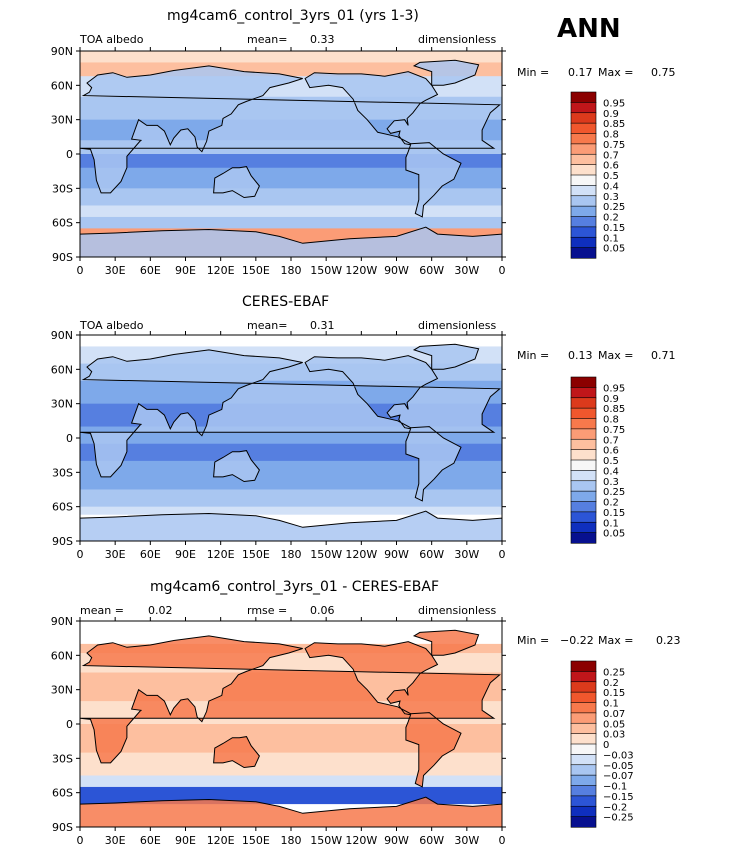 This screenshot has height=858, width=732. What do you see at coordinates (293, 16) in the screenshot?
I see `panel-title: mg4cam6_control_3yrs_01 (yrs 1-3)` at bounding box center [293, 16].